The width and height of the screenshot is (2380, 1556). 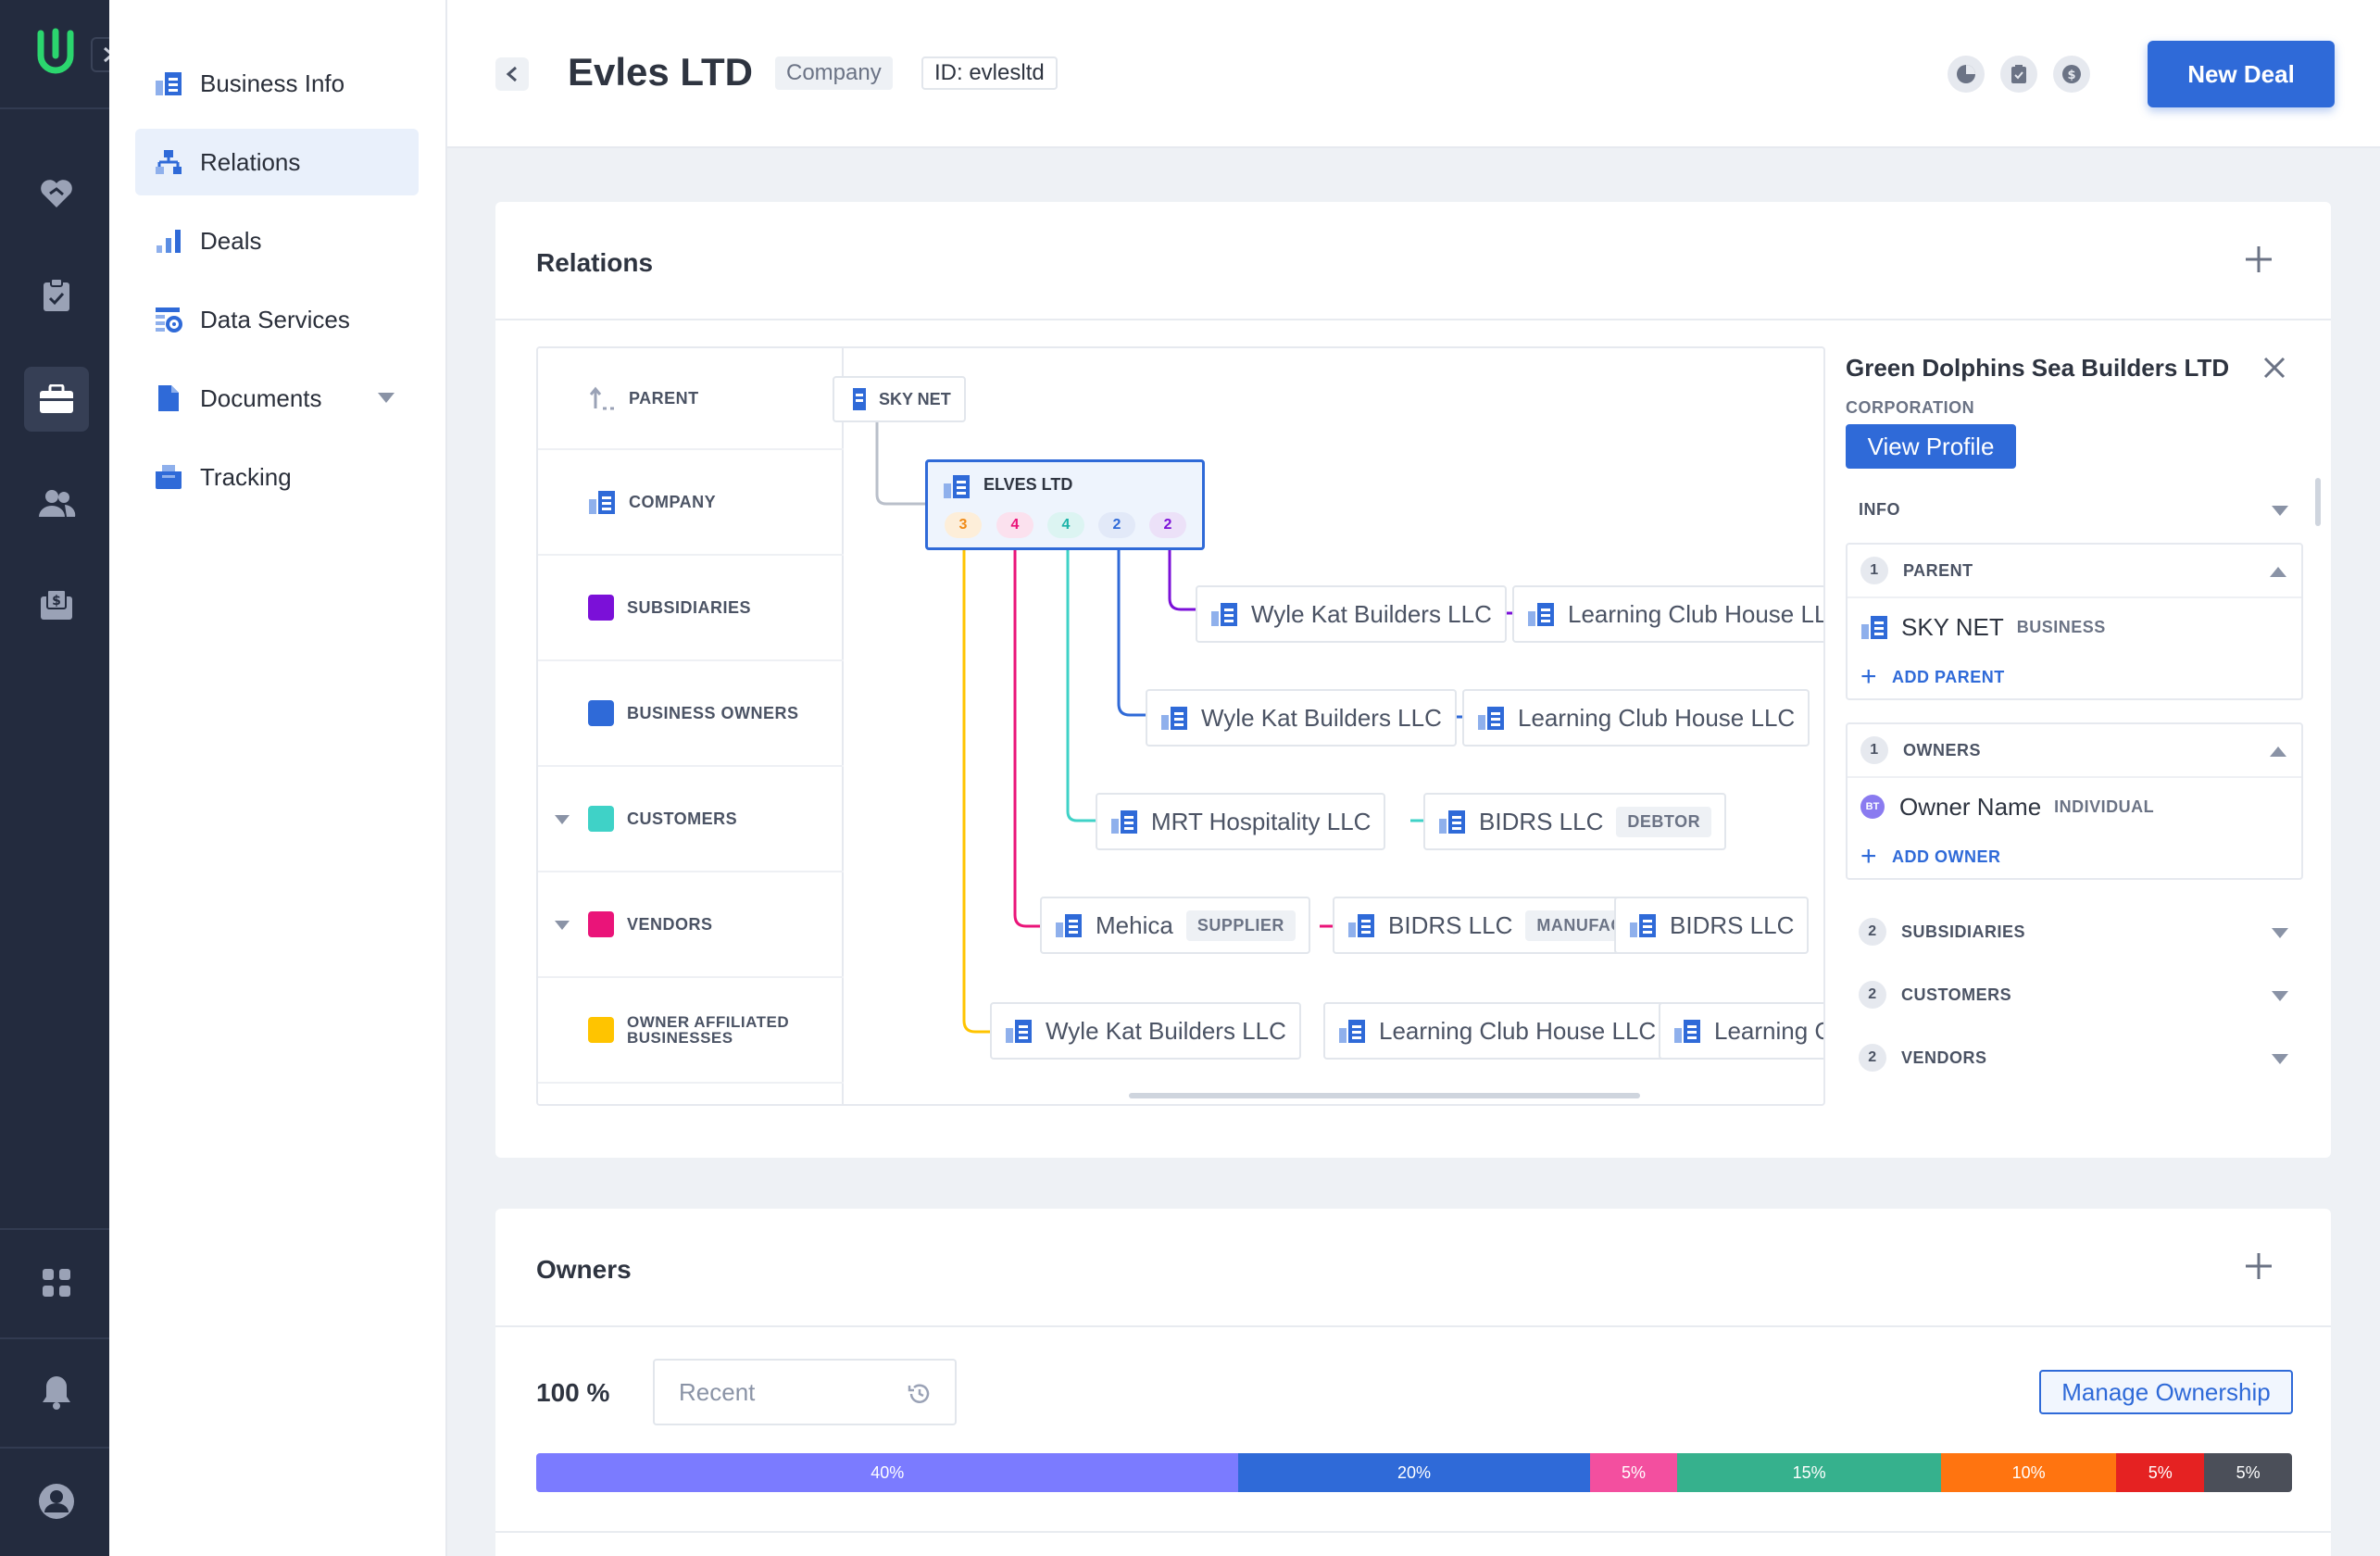 What do you see at coordinates (2074, 677) in the screenshot?
I see `add-parent-button: + ADD PARENT` at bounding box center [2074, 677].